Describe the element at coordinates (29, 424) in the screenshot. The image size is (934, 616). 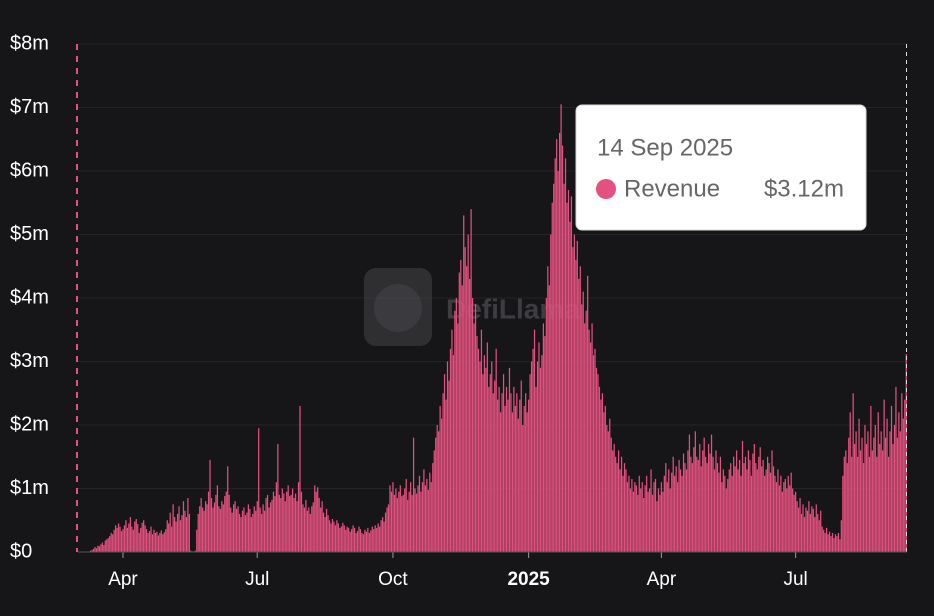
I see `y-tick-label: $2m` at that location.